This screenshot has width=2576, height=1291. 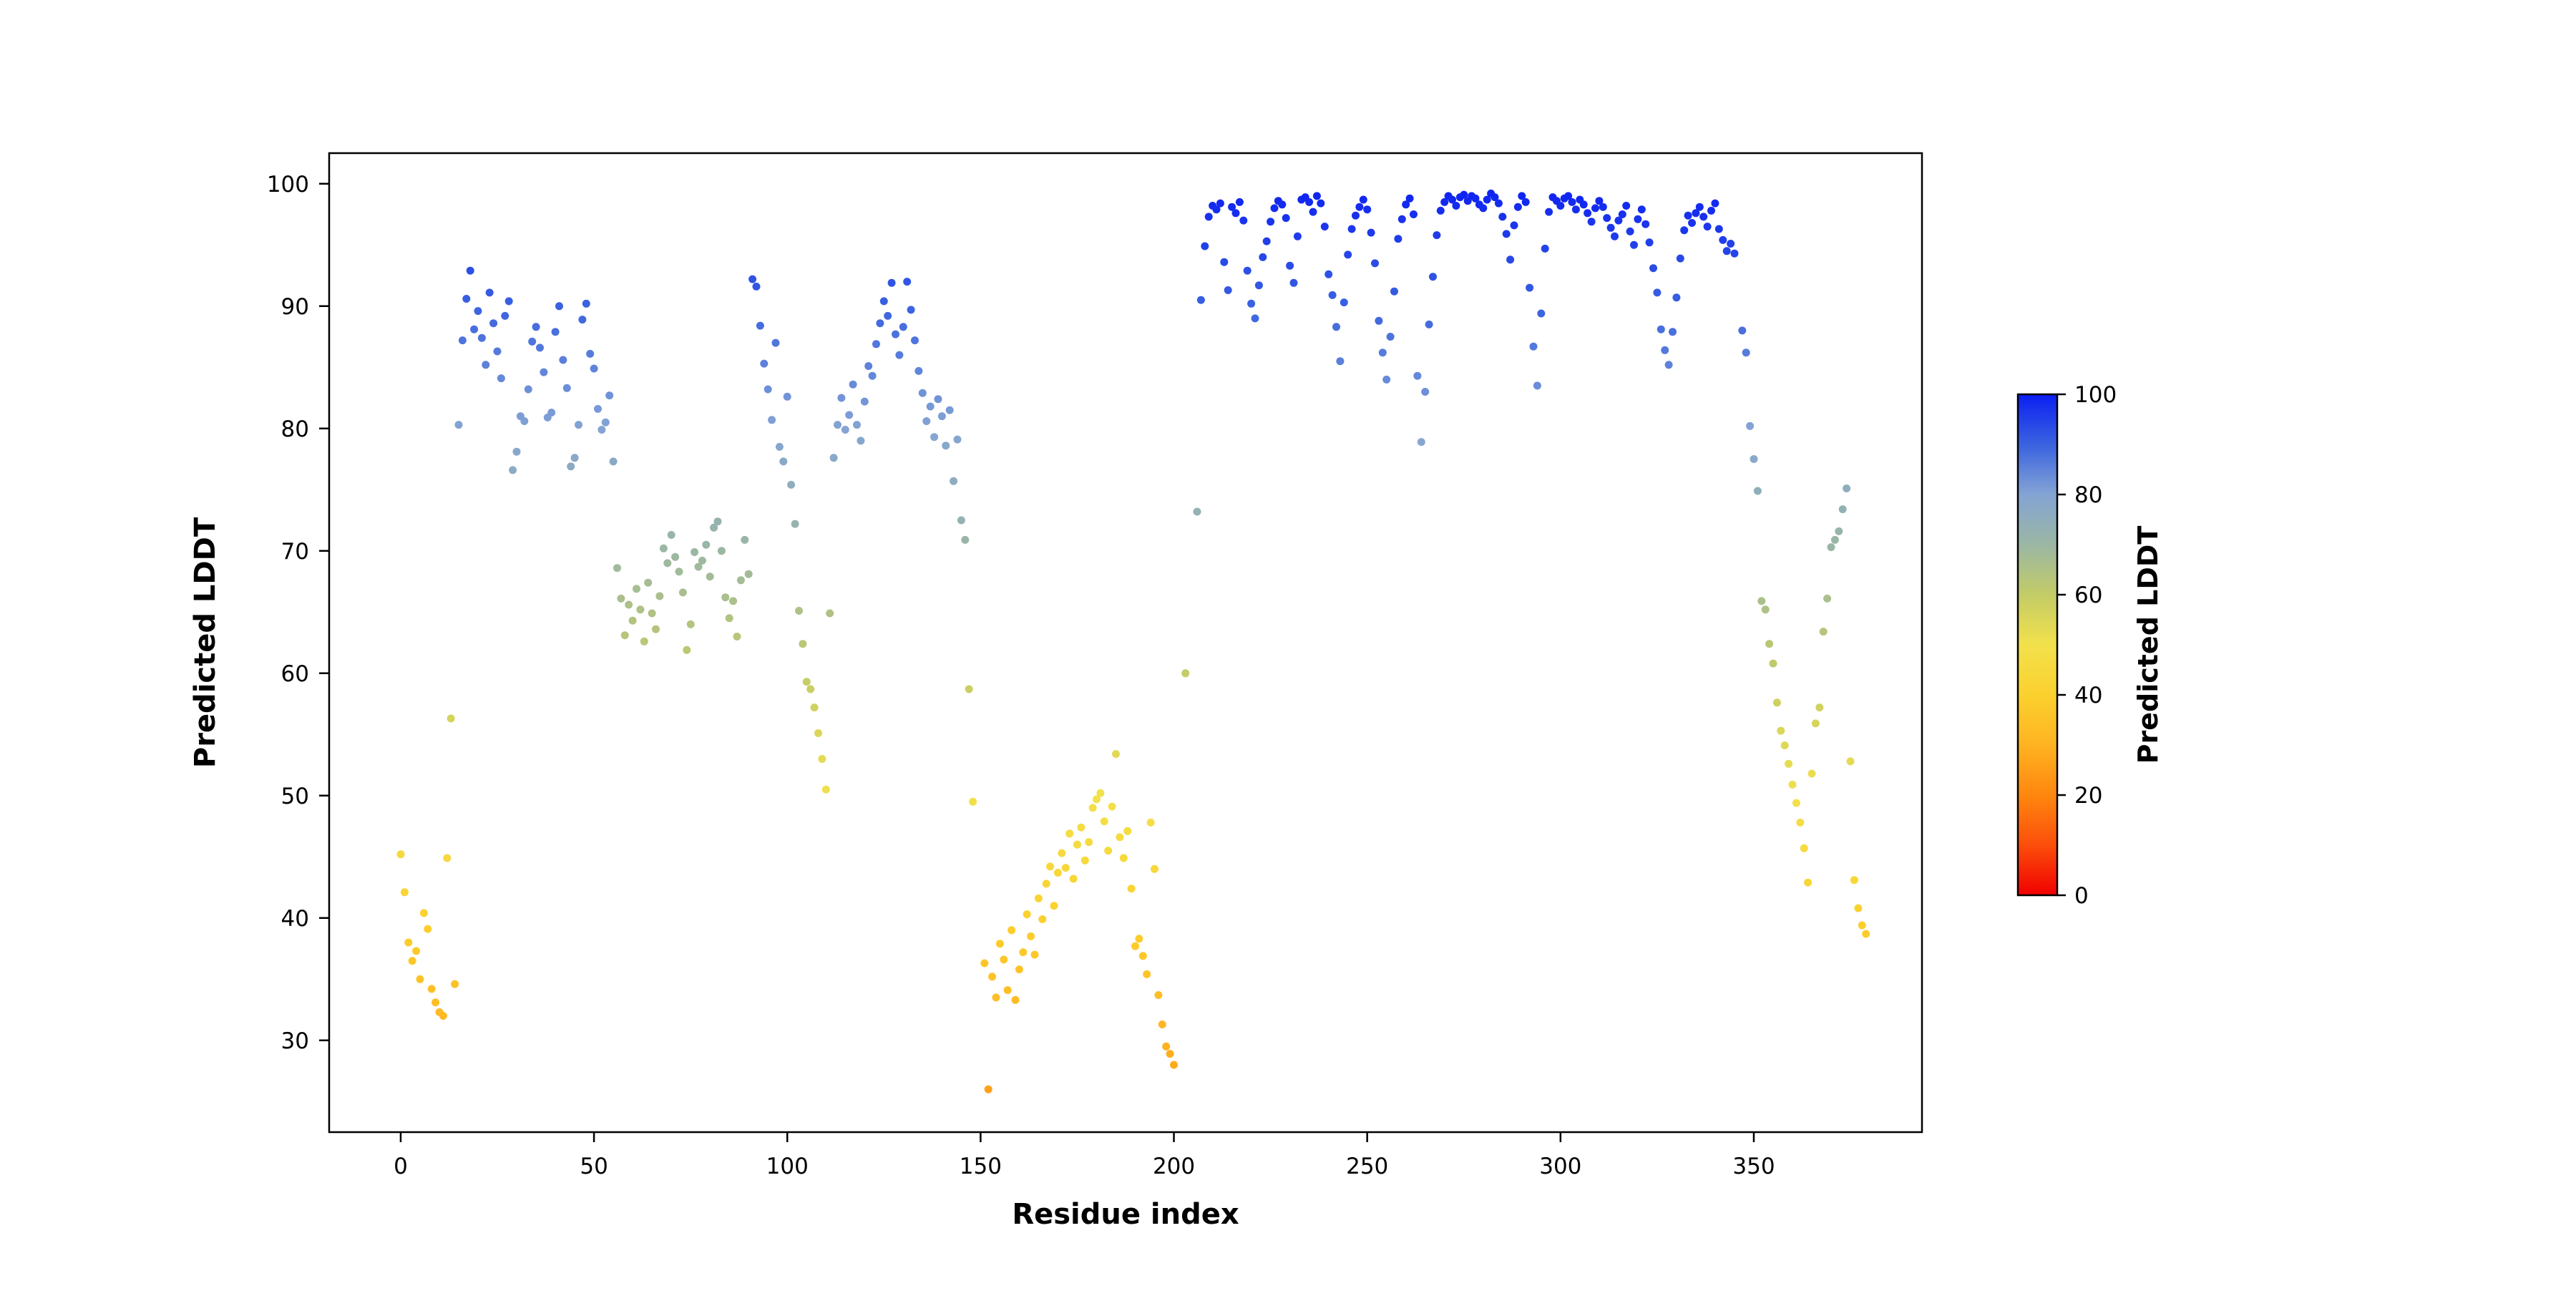 I want to click on x-tick-label: 100, so click(x=788, y=1166).